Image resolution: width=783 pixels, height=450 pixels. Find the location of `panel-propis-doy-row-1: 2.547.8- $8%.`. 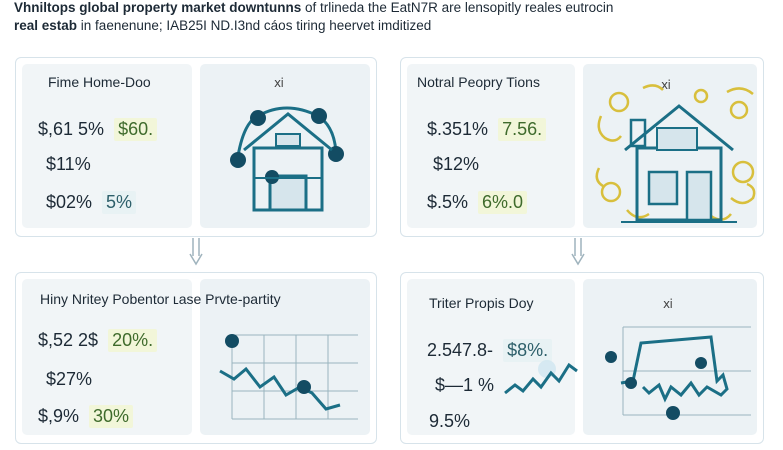

panel-propis-doy-row-1: 2.547.8- $8%. is located at coordinates (490, 350).